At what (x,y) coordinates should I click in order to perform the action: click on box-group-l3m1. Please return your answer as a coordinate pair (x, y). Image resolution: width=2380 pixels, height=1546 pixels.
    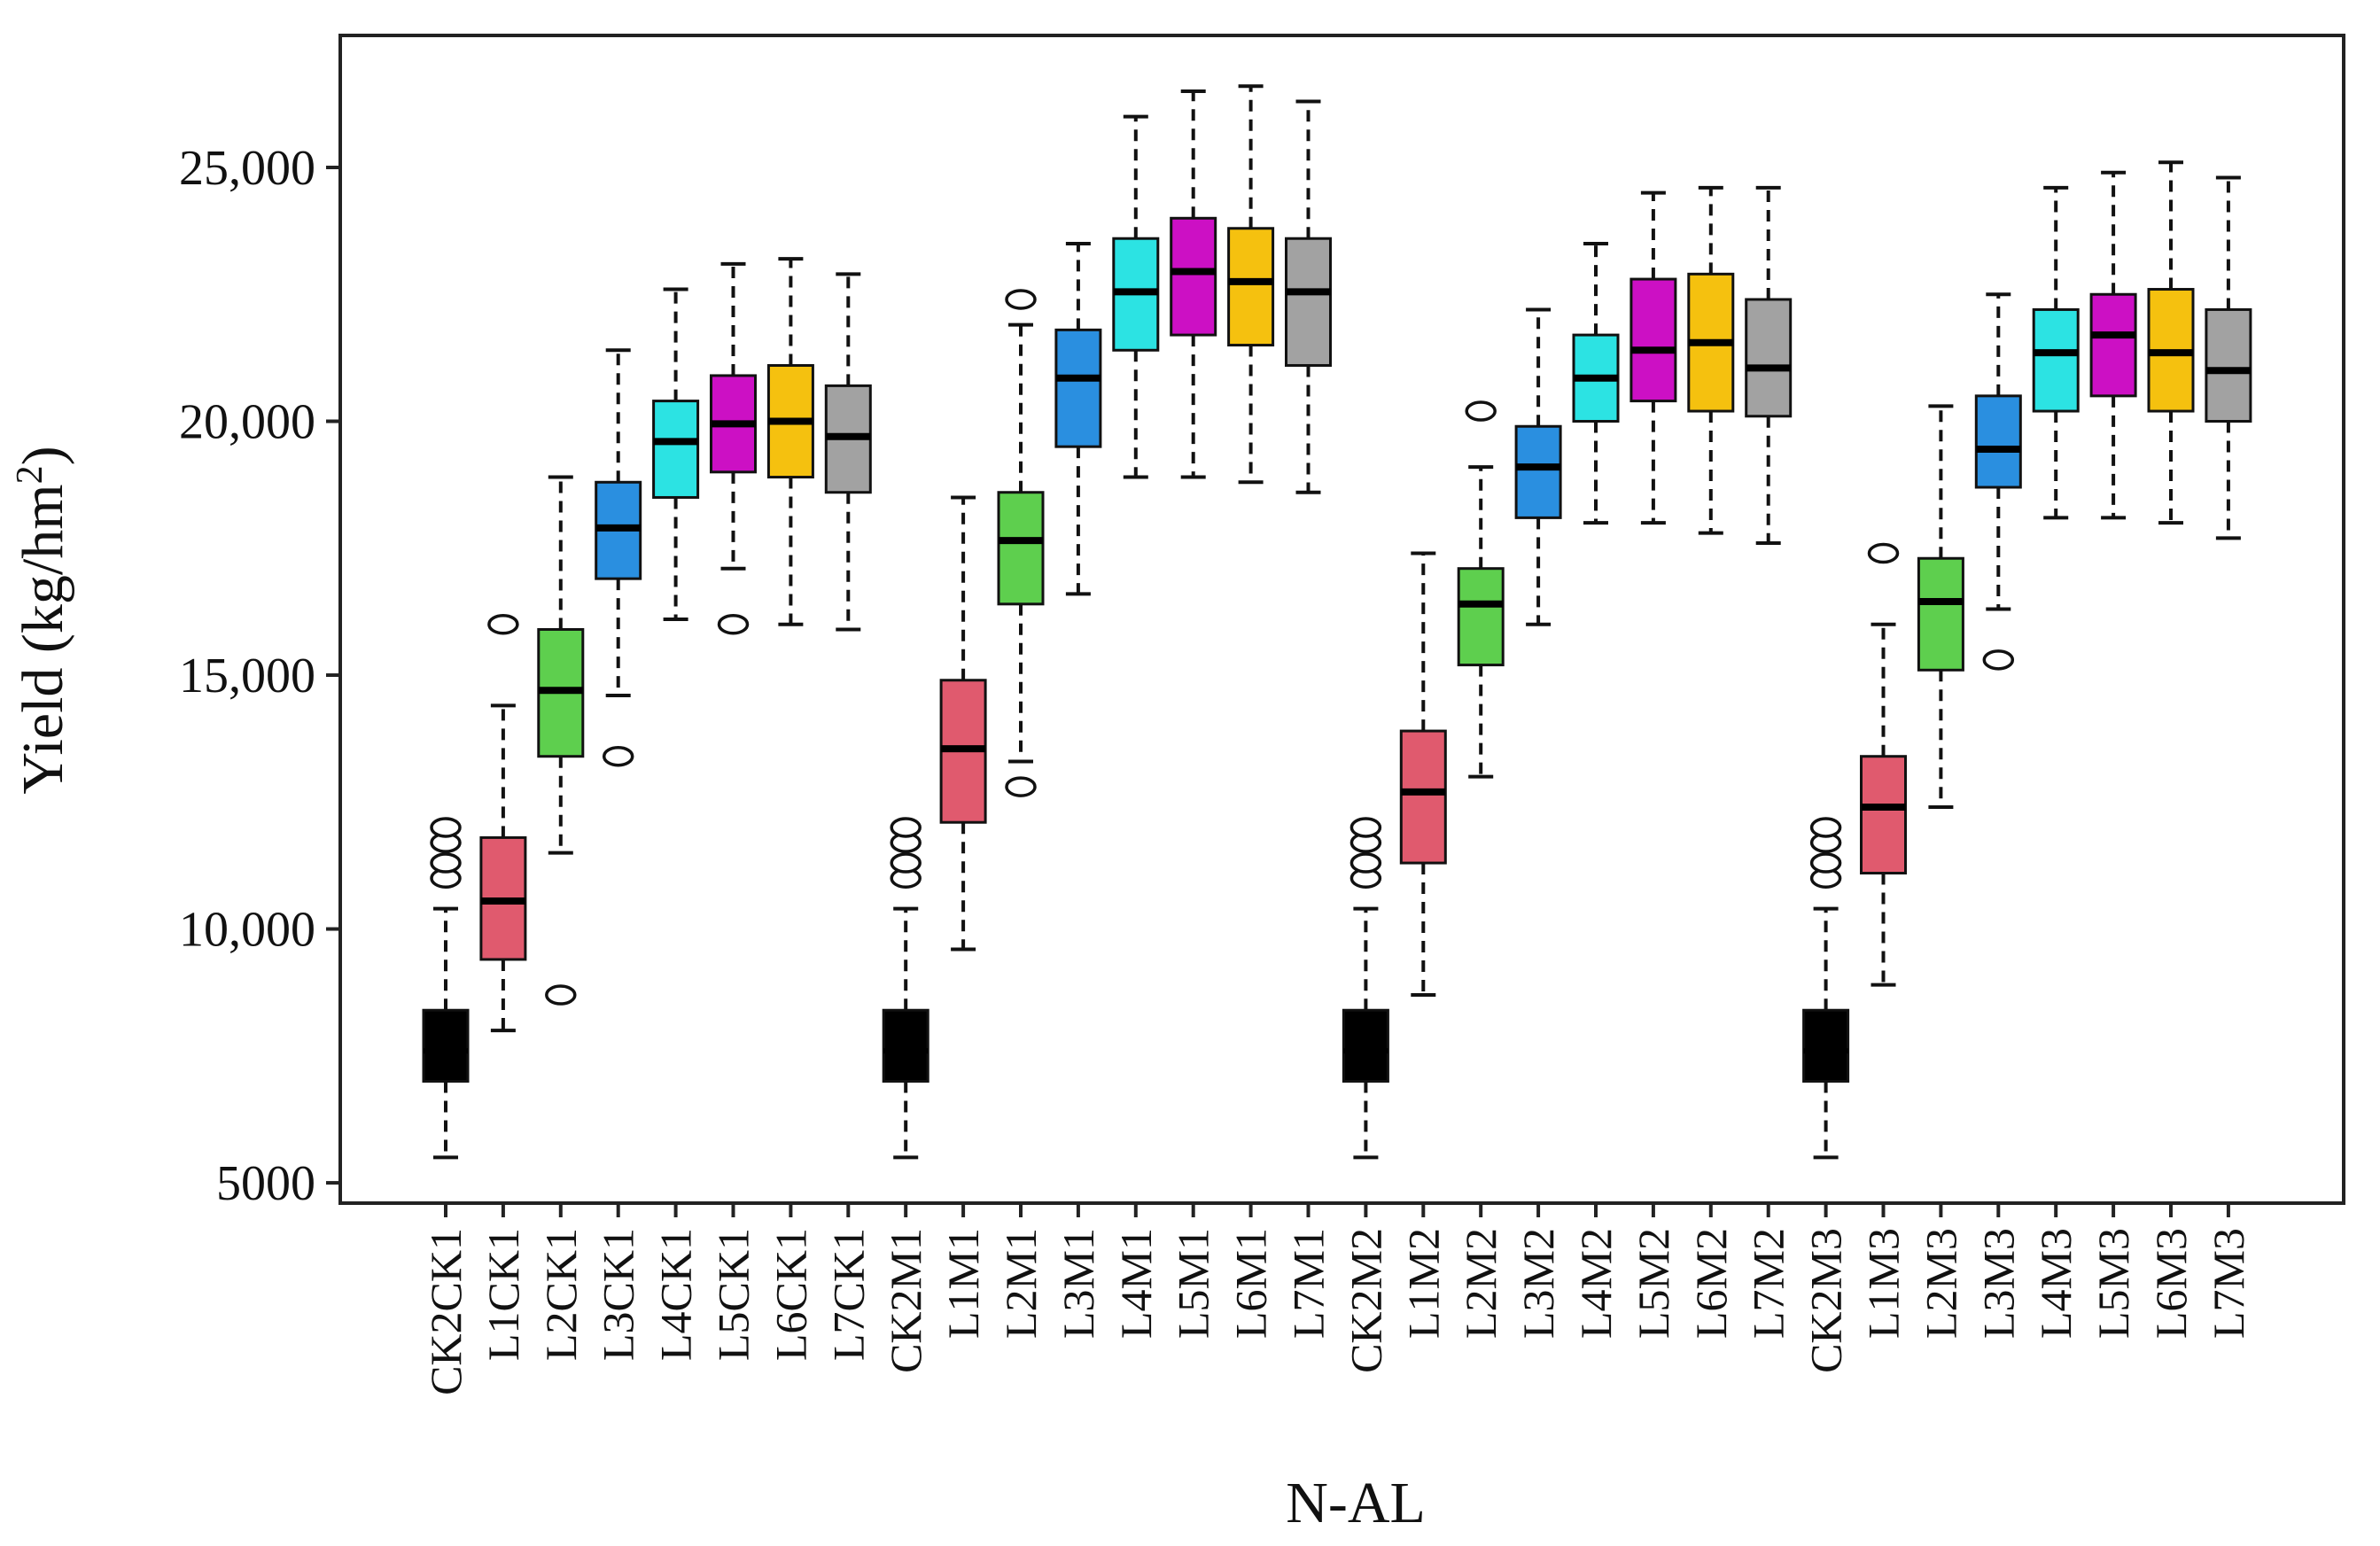
    Looking at the image, I should click on (1078, 418).